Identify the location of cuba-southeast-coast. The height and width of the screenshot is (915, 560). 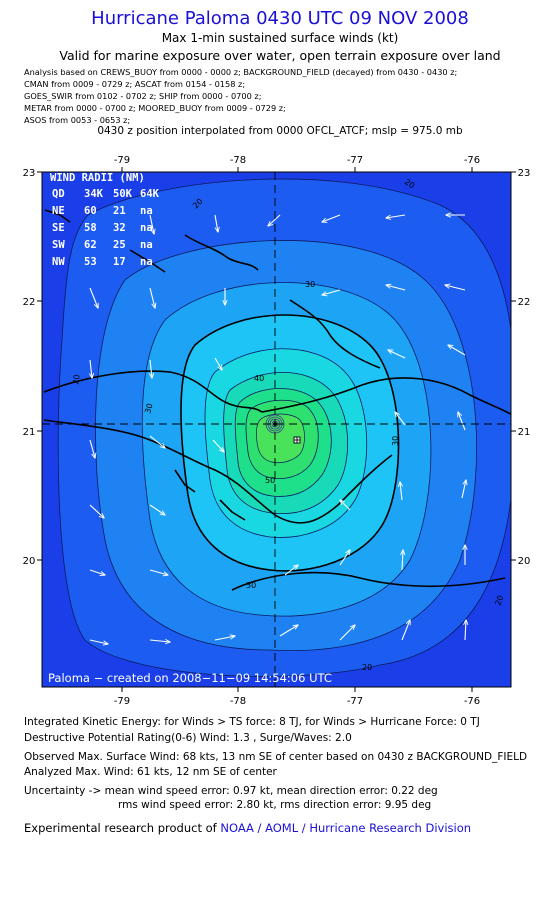
(368, 581).